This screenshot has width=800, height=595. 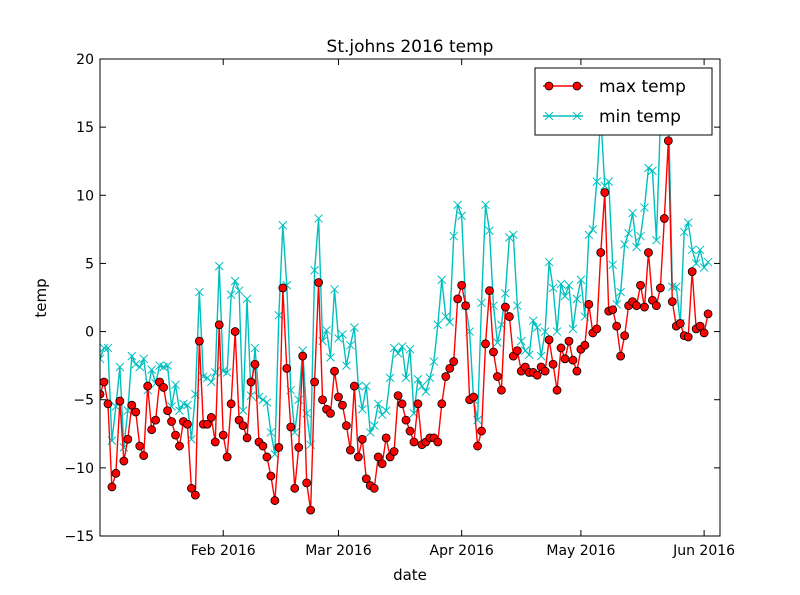 What do you see at coordinates (89, 264) in the screenshot?
I see `y-tick-label: 5` at bounding box center [89, 264].